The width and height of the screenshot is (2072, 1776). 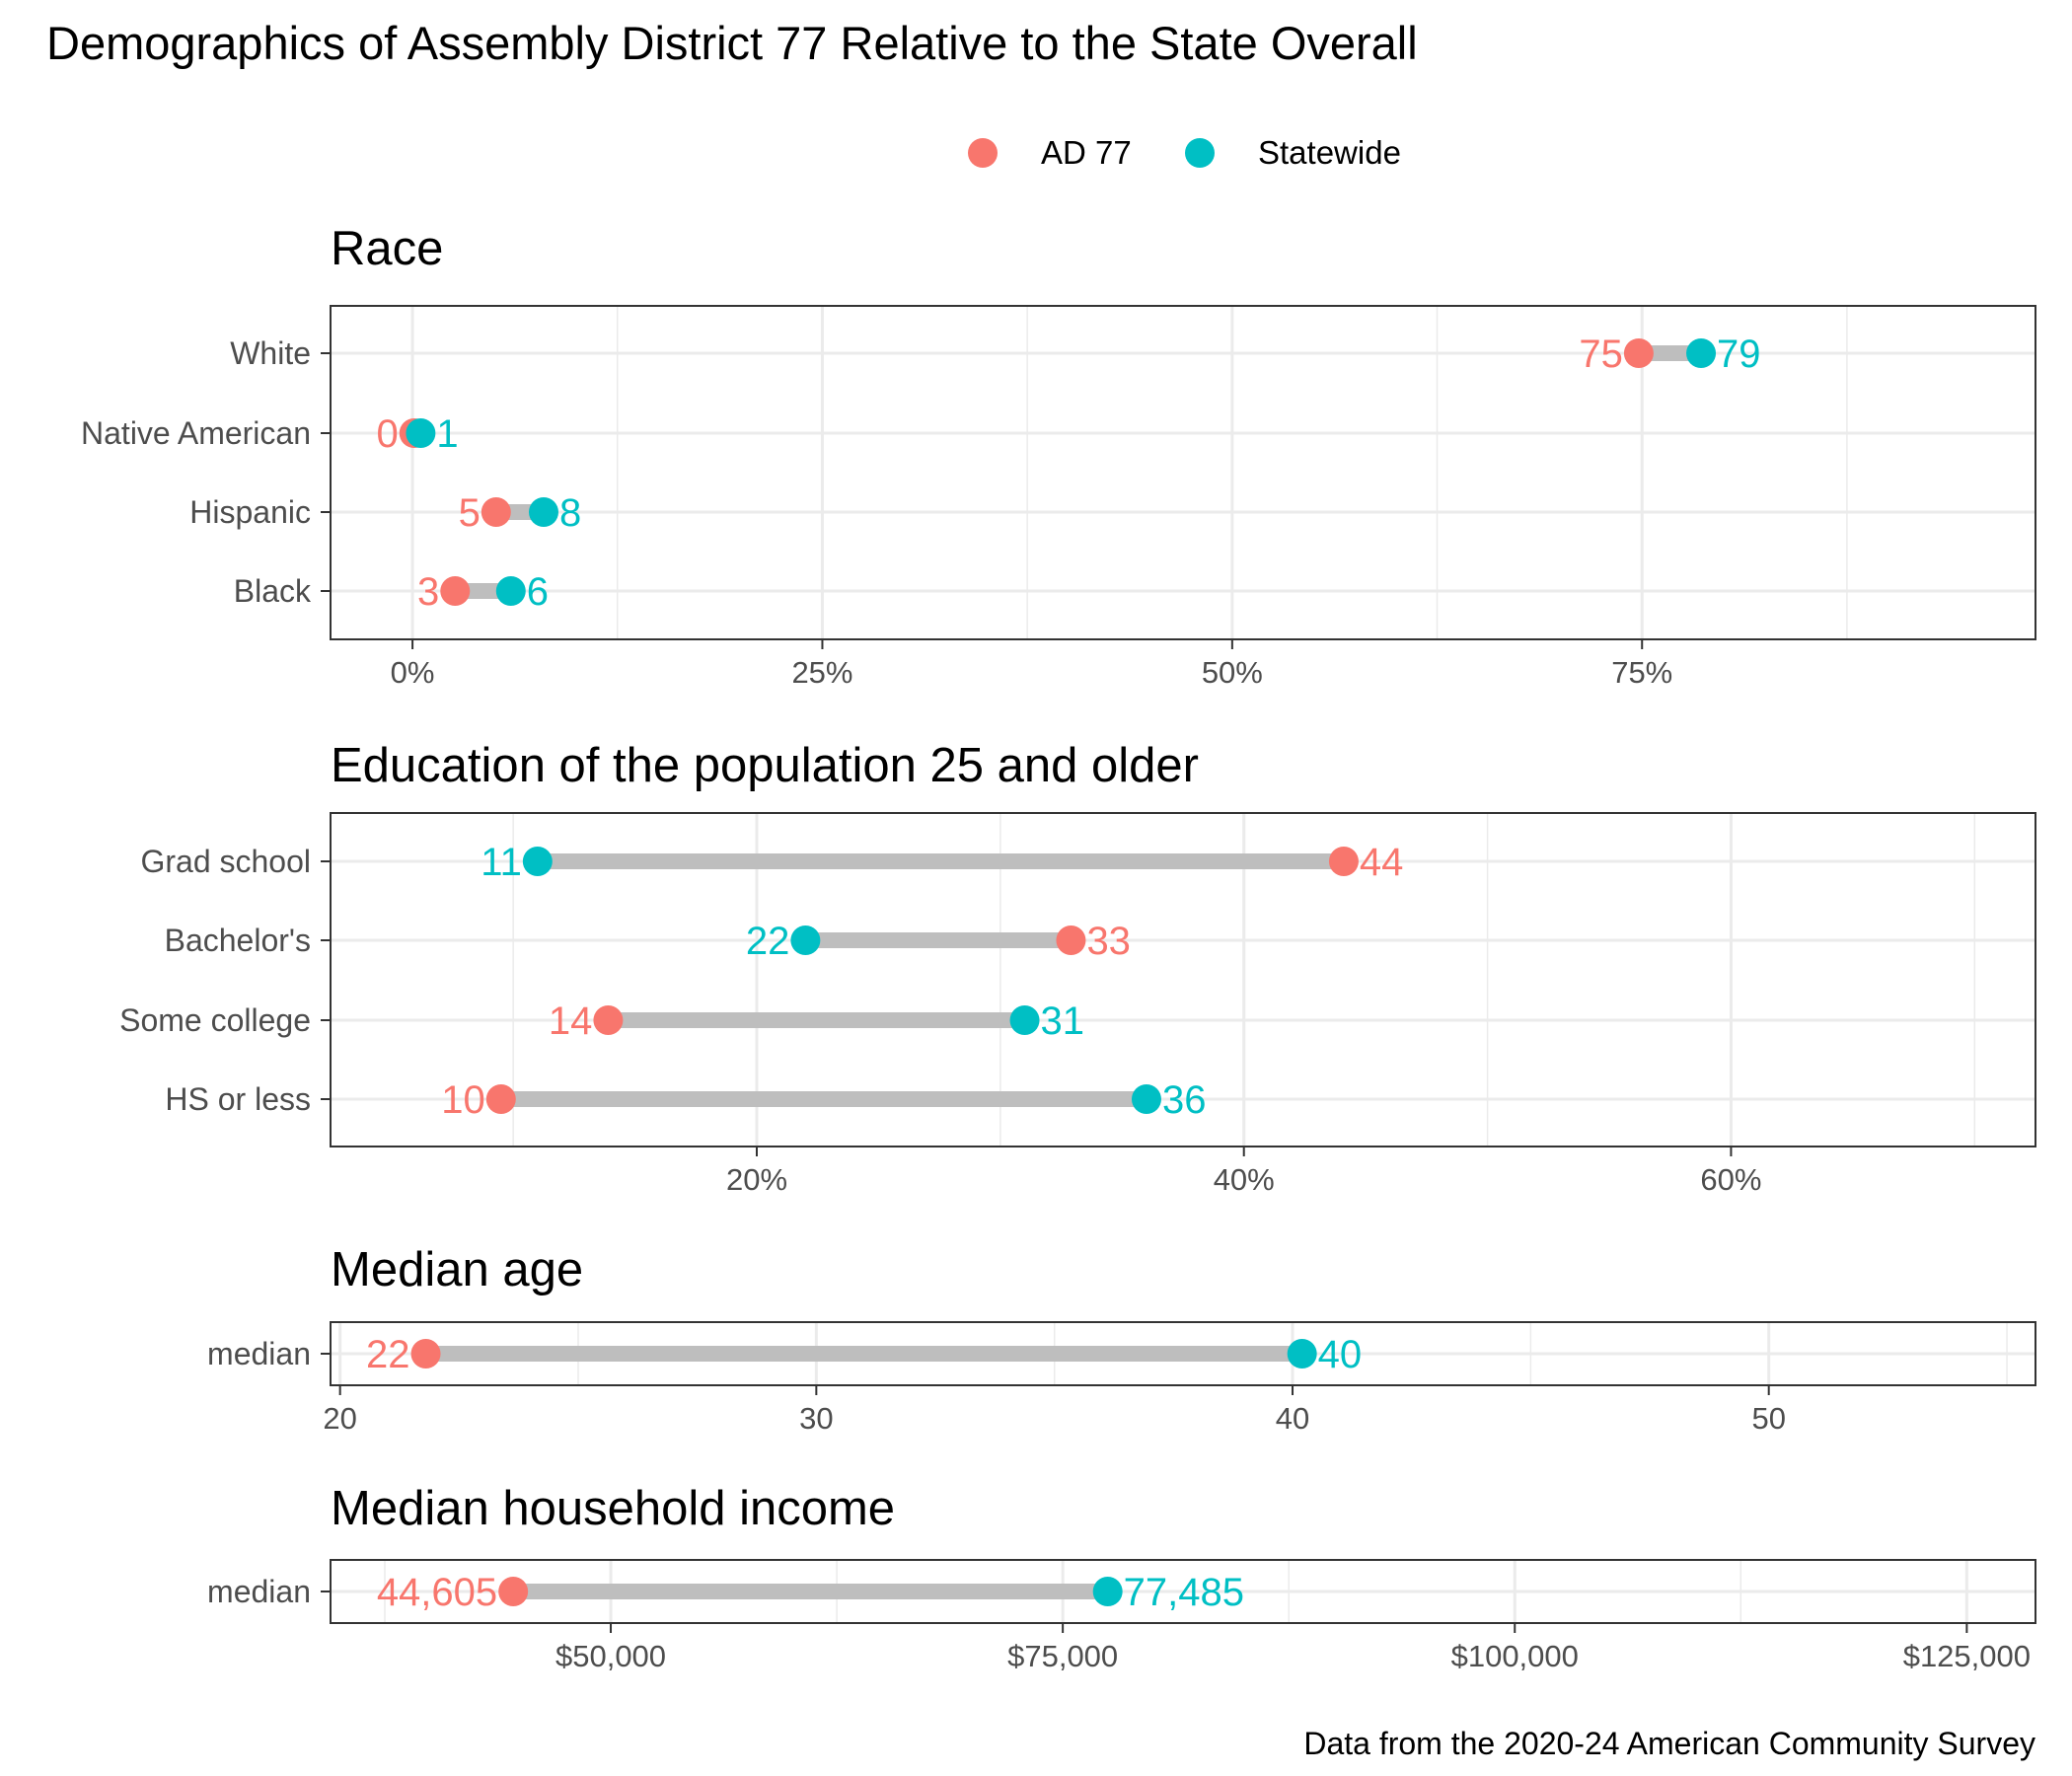 What do you see at coordinates (273, 591) in the screenshot?
I see `category-label-0-3: Black` at bounding box center [273, 591].